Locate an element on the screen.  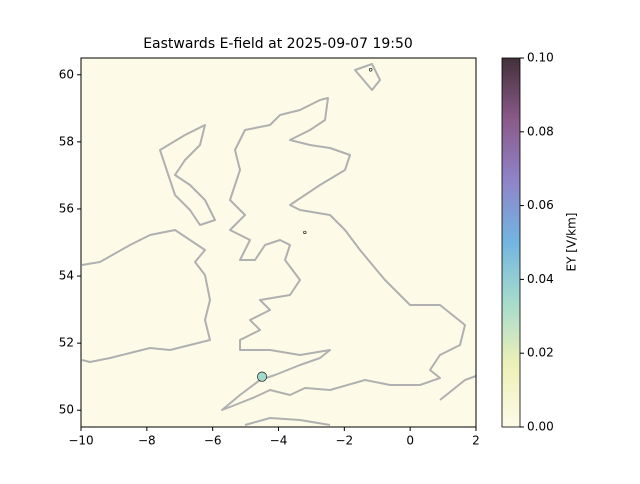
ireland is located at coordinates (146, 296).